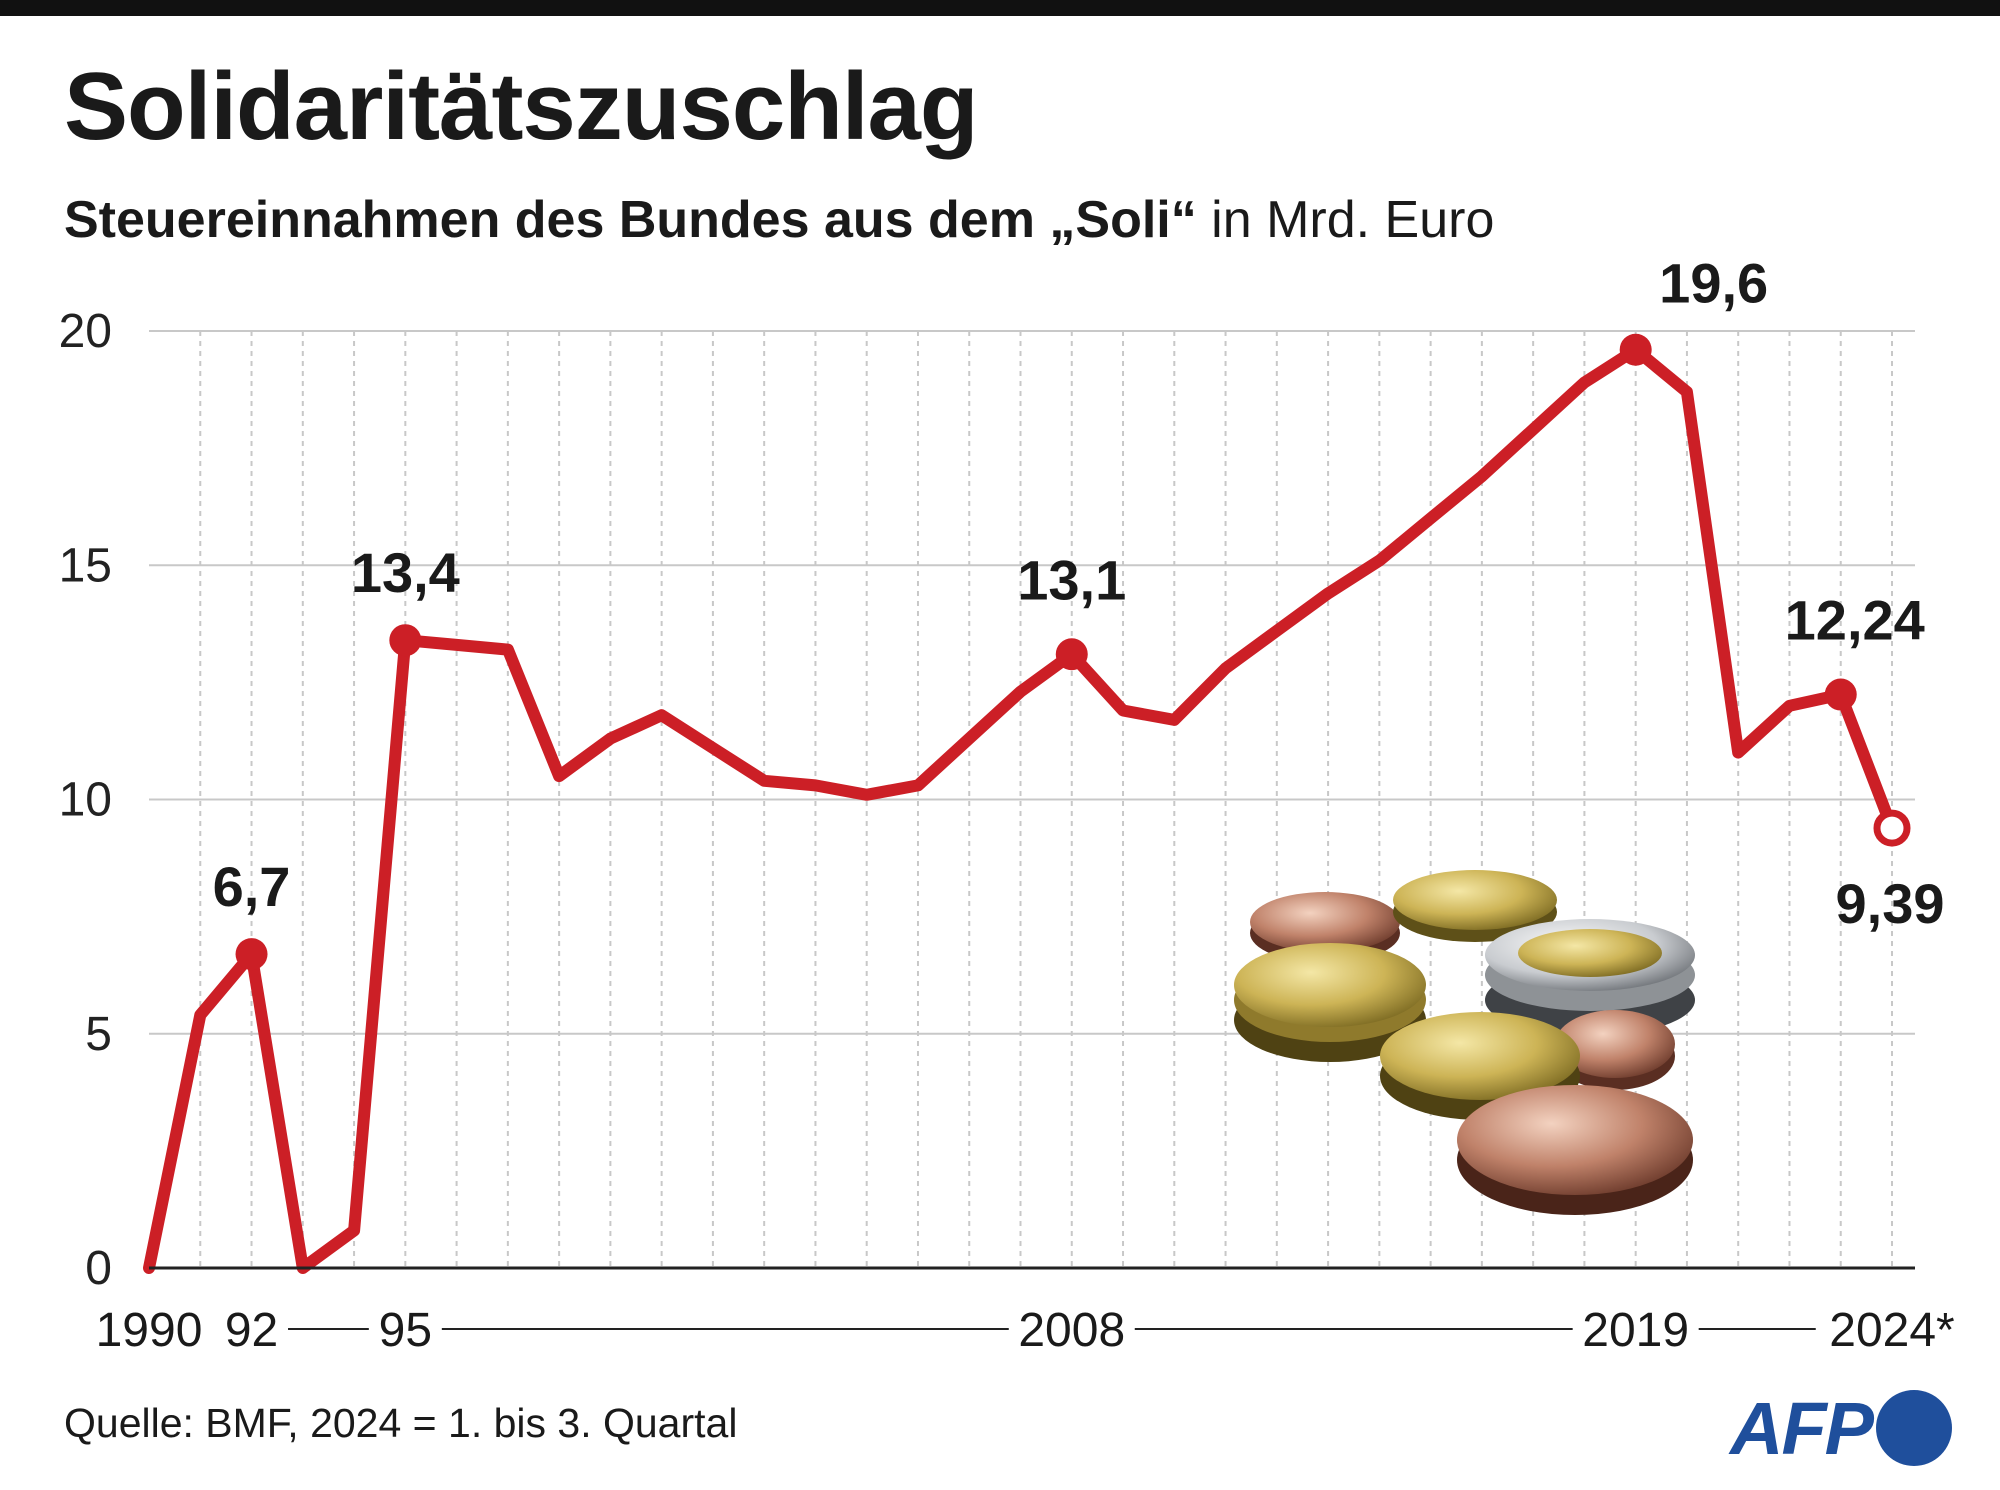 This screenshot has width=2000, height=1490. I want to click on y-tick-label: 20, so click(85, 331).